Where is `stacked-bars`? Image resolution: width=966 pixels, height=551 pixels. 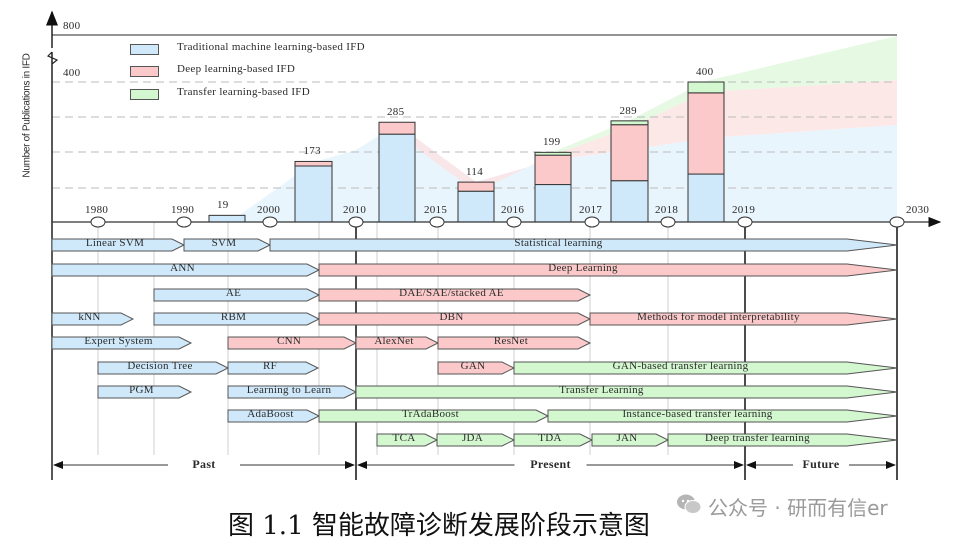
stacked-bars is located at coordinates (466, 152).